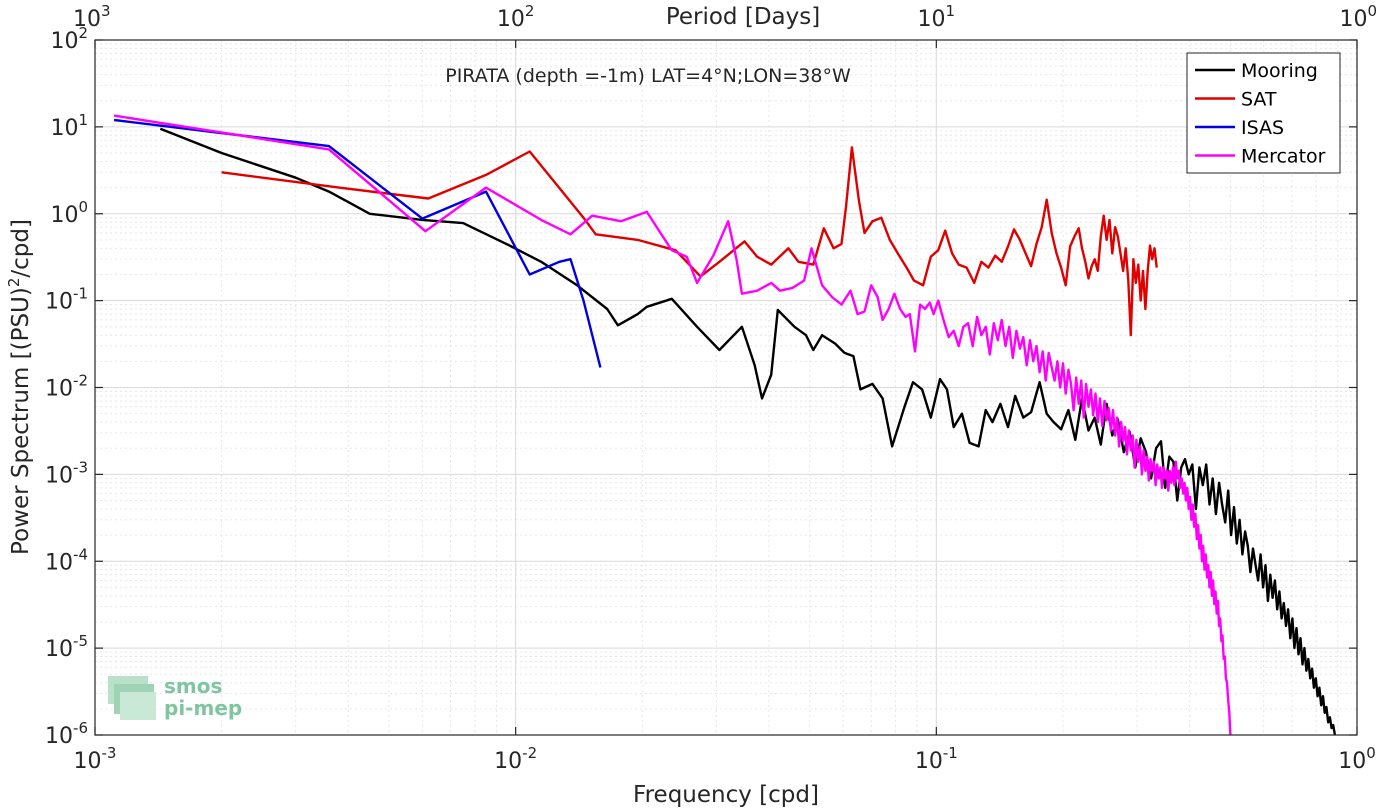  What do you see at coordinates (80, 381) in the screenshot?
I see `y-tick-label-exponent: -2` at bounding box center [80, 381].